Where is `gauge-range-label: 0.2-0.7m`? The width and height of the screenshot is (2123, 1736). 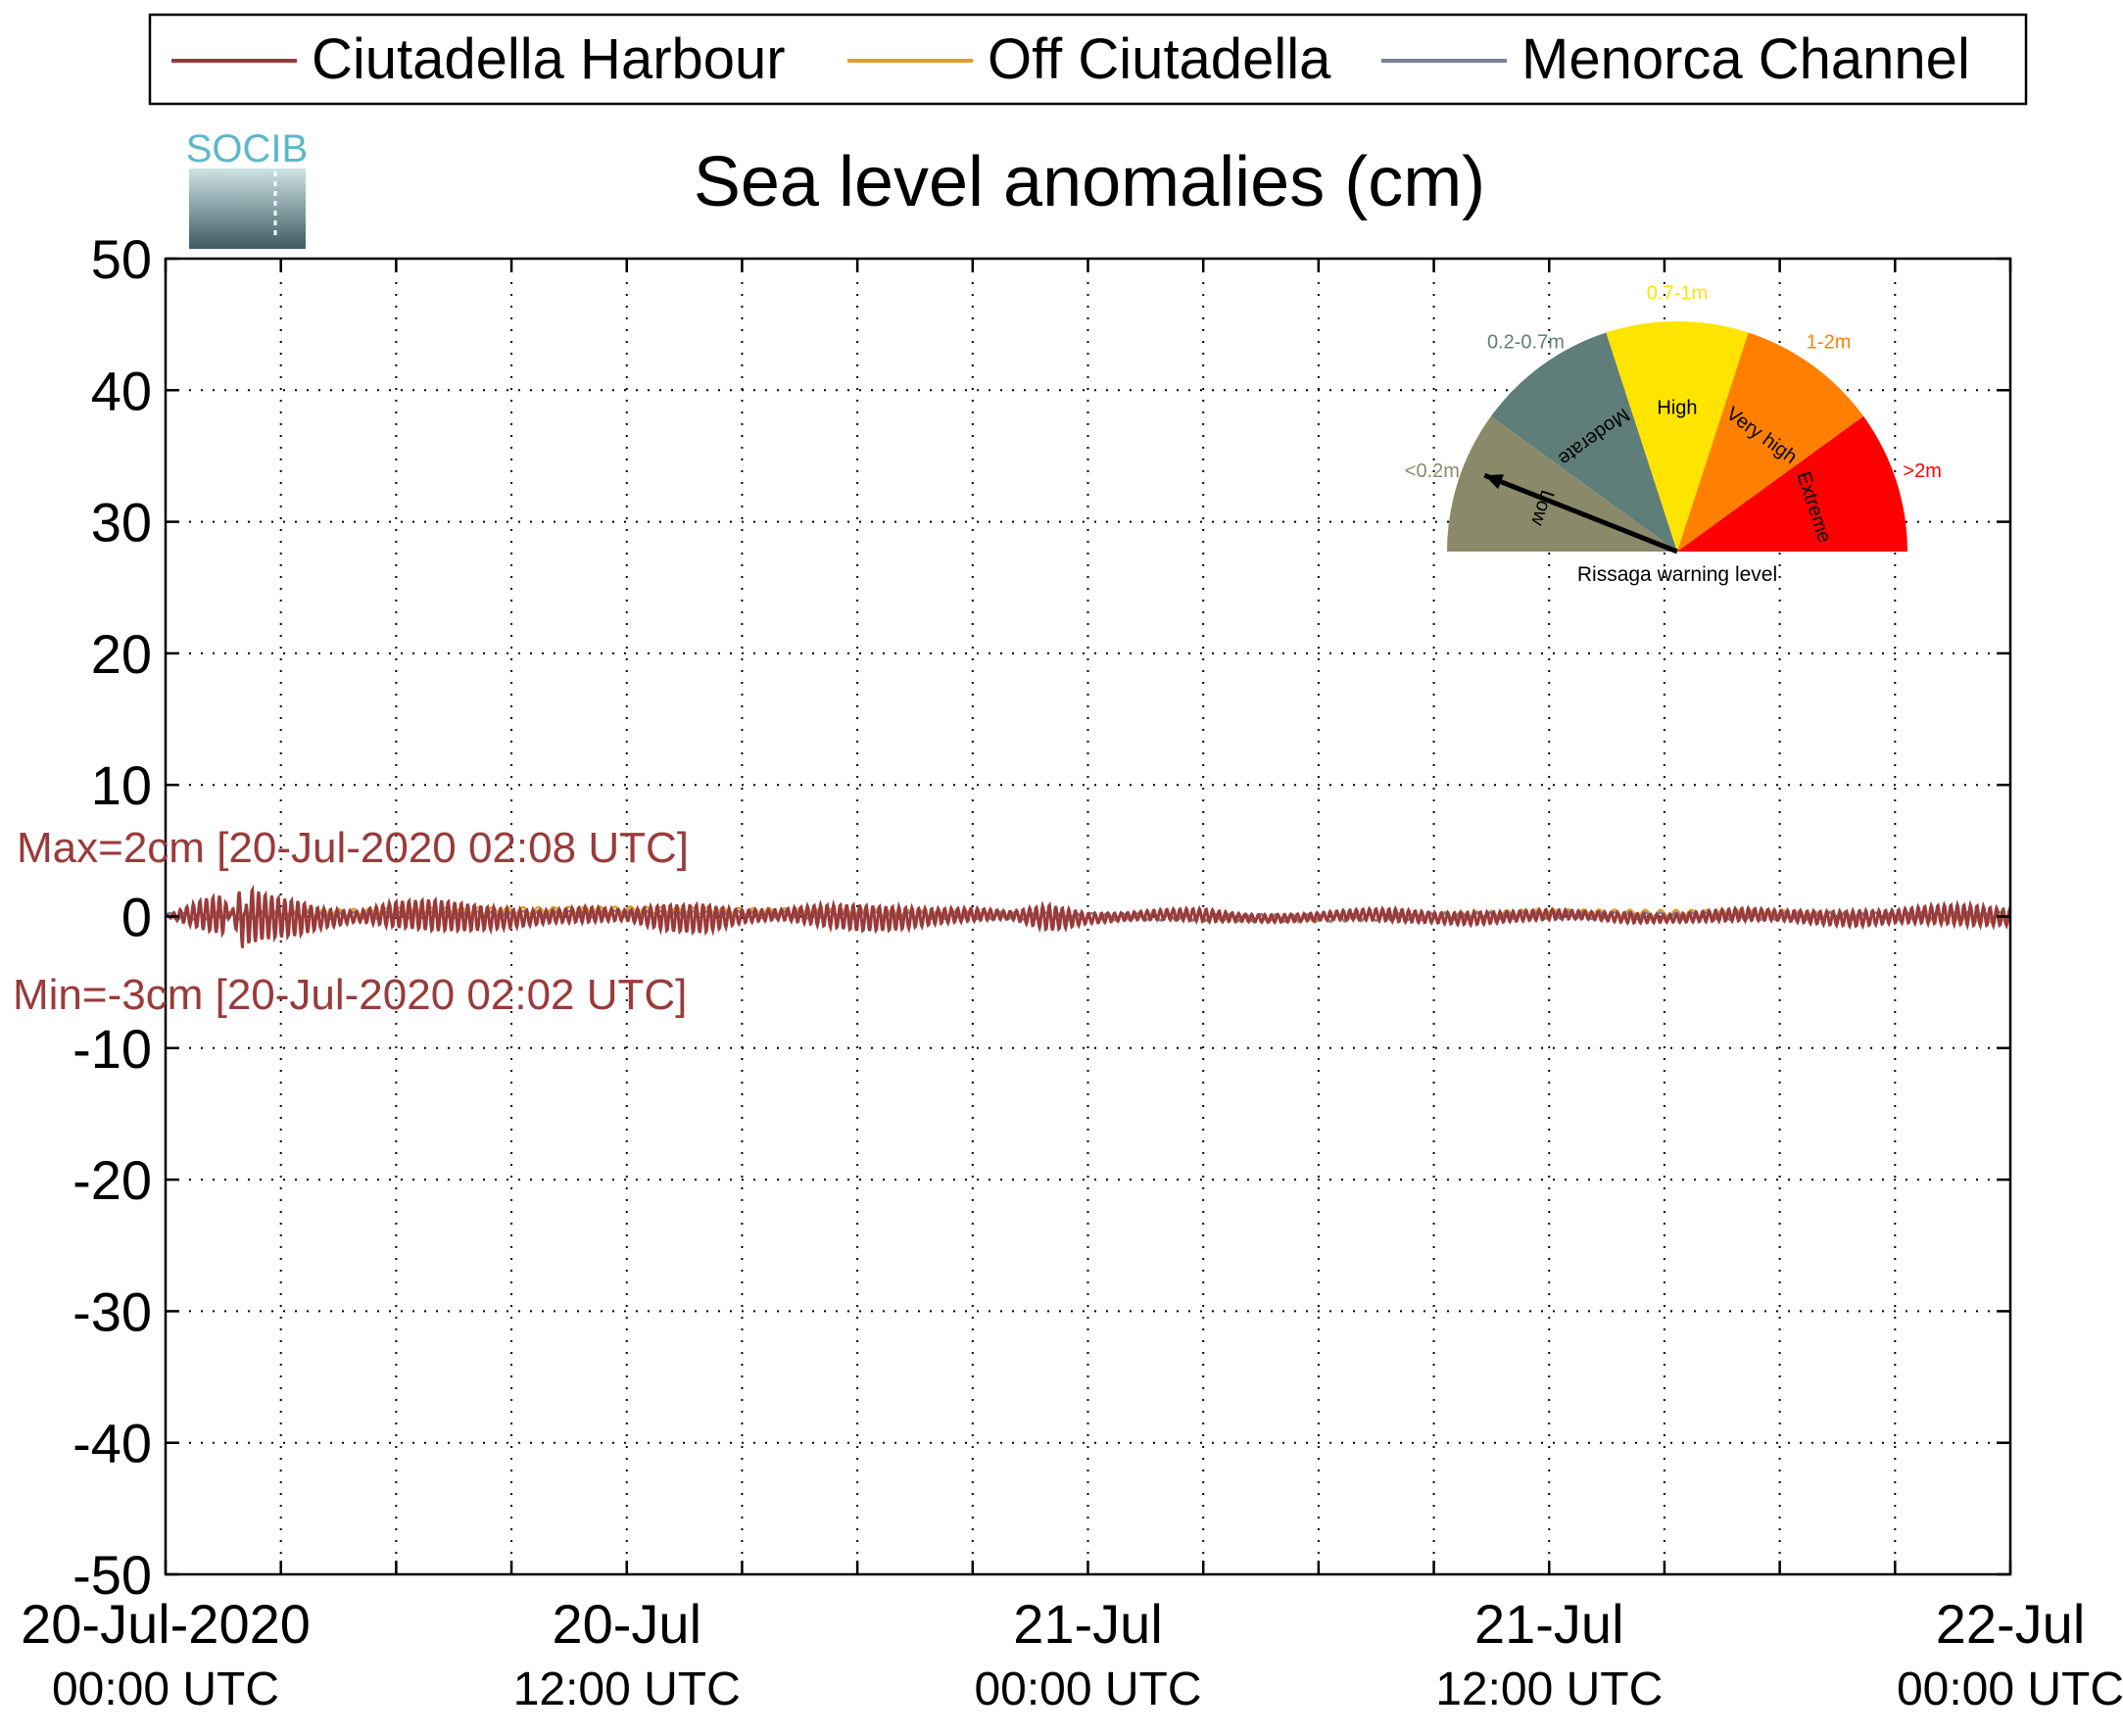
gauge-range-label: 0.2-0.7m is located at coordinates (1526, 343).